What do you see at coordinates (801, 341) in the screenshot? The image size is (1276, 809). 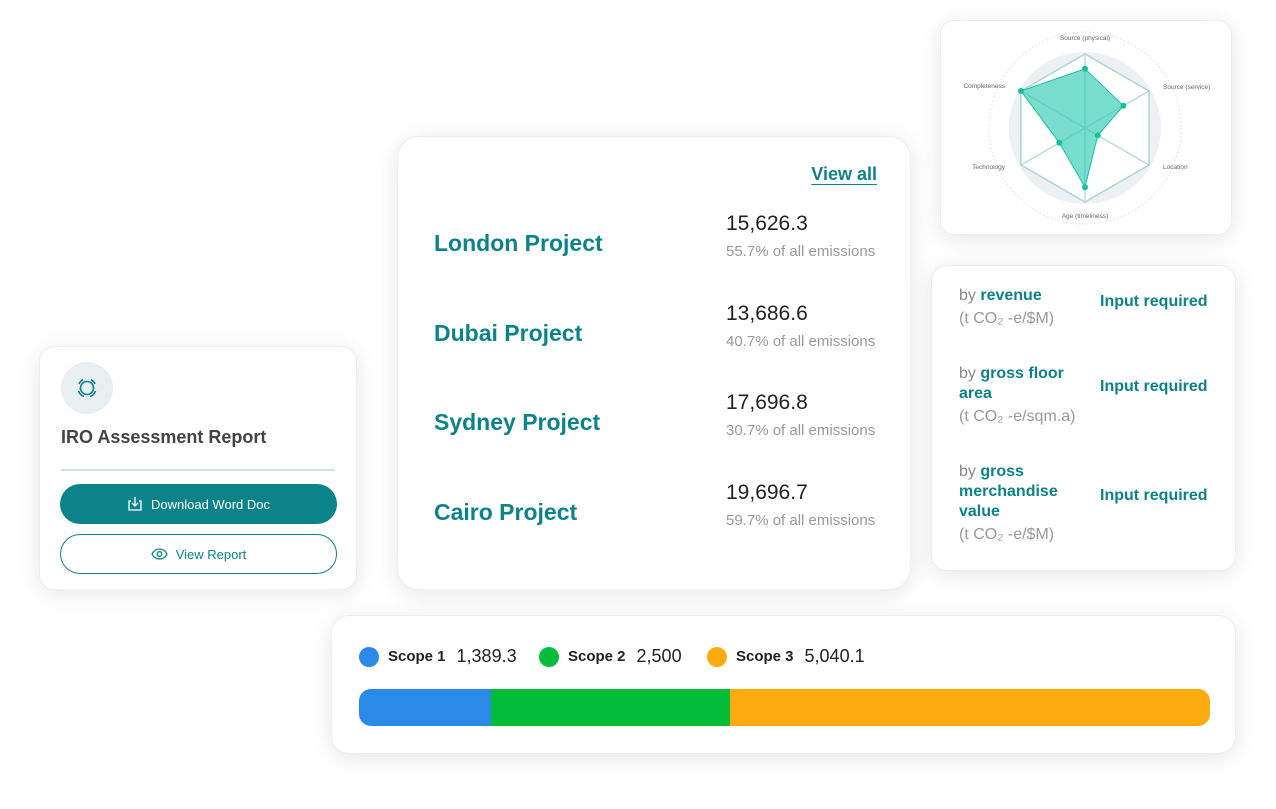 I see `project-emissions-share: 40.7% of all emissions` at bounding box center [801, 341].